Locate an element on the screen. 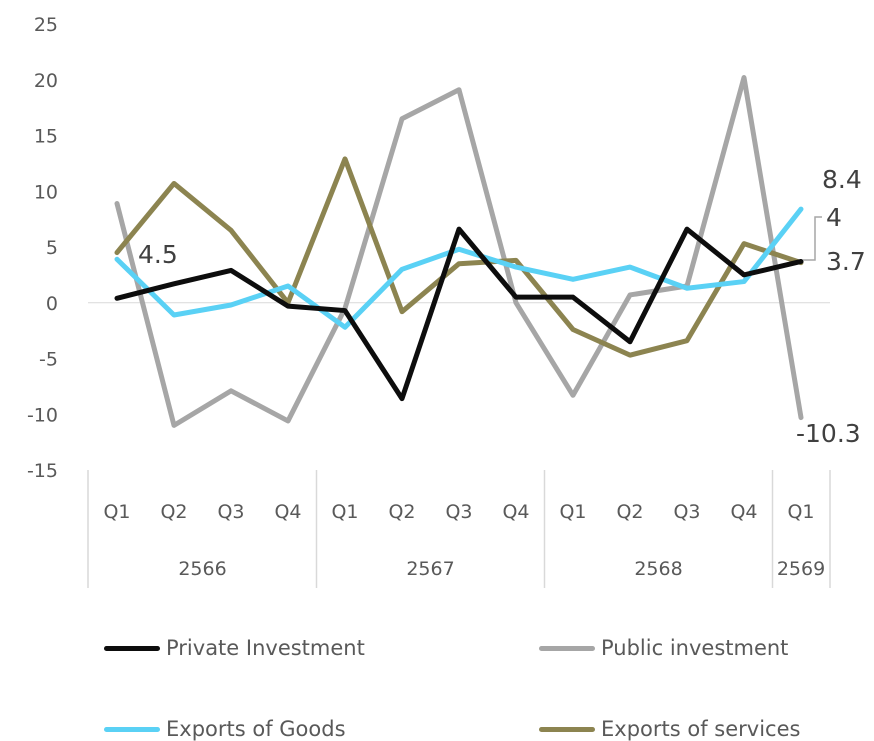 The height and width of the screenshot is (741, 874). y-tick-label: -15 is located at coordinates (42, 471).